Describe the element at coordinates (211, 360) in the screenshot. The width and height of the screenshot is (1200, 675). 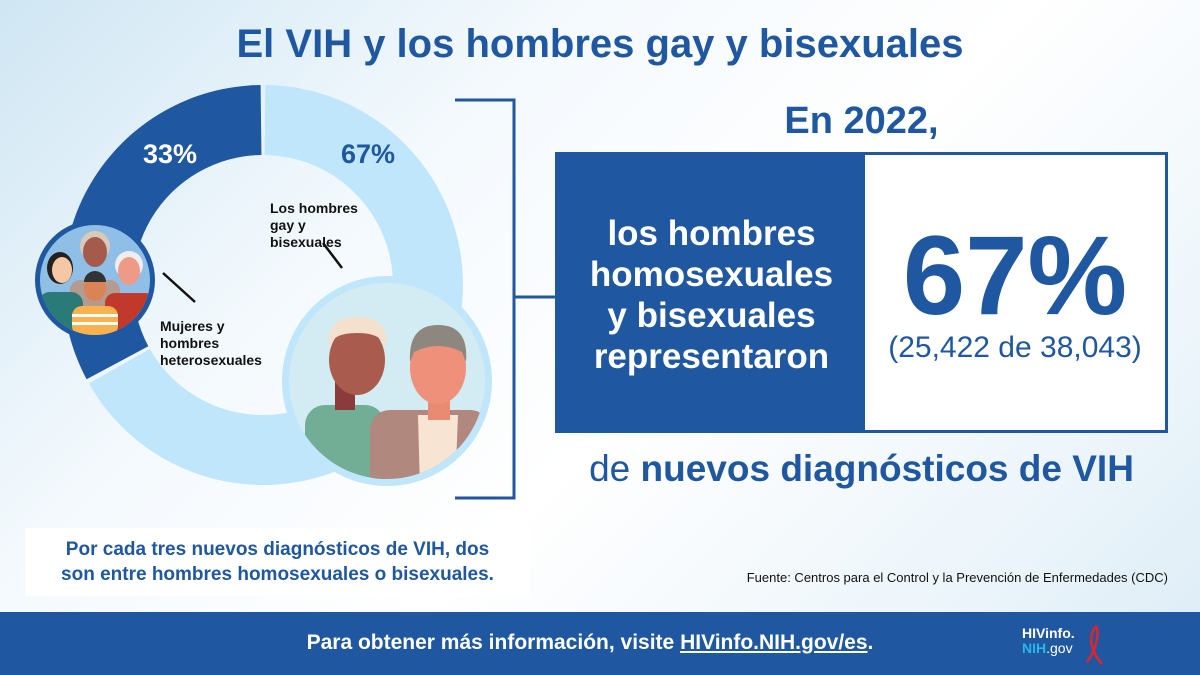
I see `hetero-label-line: heterosexuales` at that location.